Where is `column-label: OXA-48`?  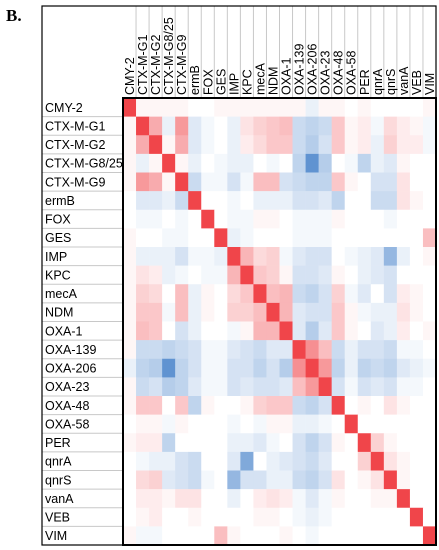 column-label: OXA-48 is located at coordinates (339, 72).